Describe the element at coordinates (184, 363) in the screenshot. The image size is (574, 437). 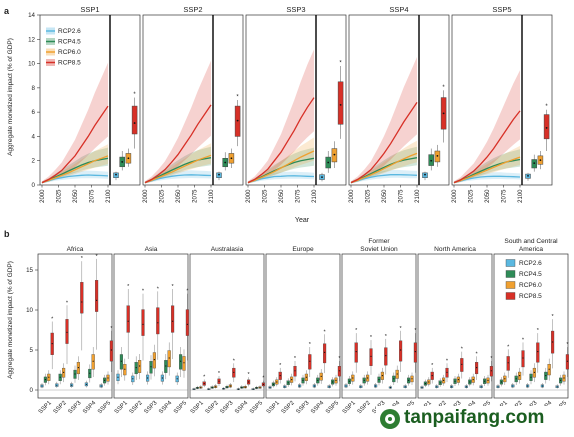
I see `box-rcp60` at that location.